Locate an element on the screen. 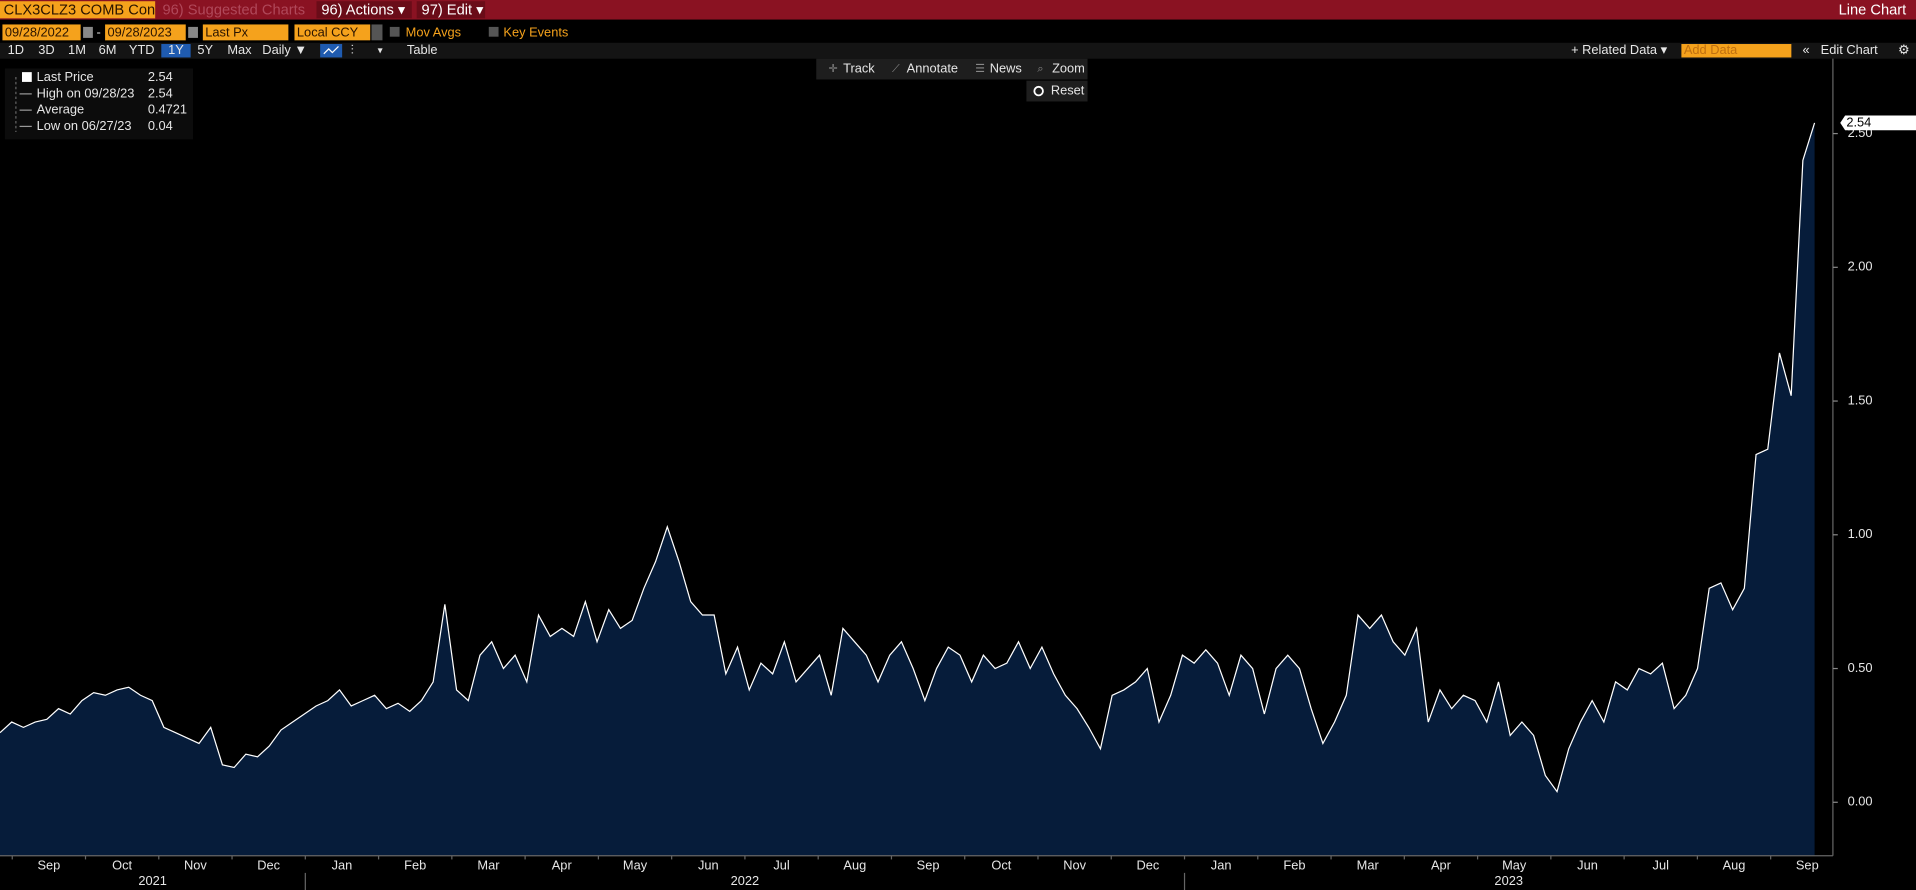 This screenshot has width=1916, height=890. tool-icon: ☰ is located at coordinates (980, 69).